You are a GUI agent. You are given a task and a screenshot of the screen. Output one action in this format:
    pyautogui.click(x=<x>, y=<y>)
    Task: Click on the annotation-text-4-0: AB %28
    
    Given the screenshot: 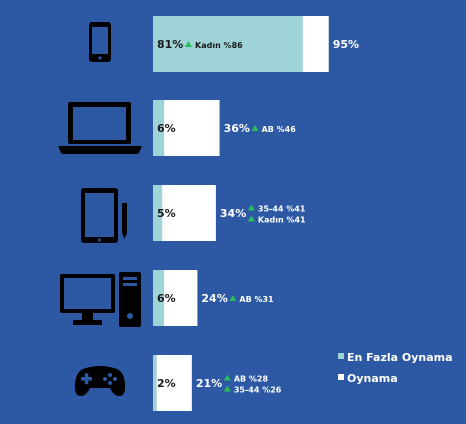 What is the action you would take?
    pyautogui.click(x=251, y=379)
    